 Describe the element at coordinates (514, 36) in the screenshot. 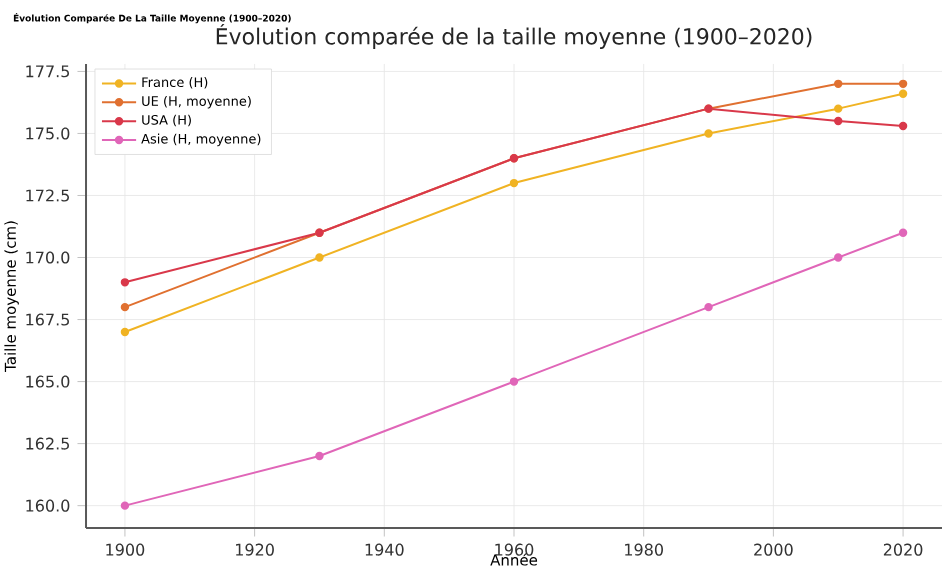

I see `chart-title: Évolution comparée de la taille moyenne (1900–2020)` at that location.